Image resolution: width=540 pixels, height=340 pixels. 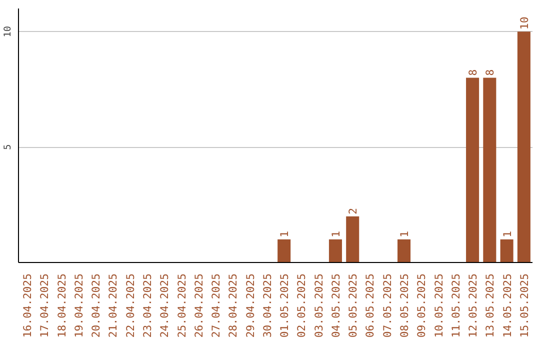 I want to click on x-tick-label: 17.04.2025, so click(x=45, y=306).